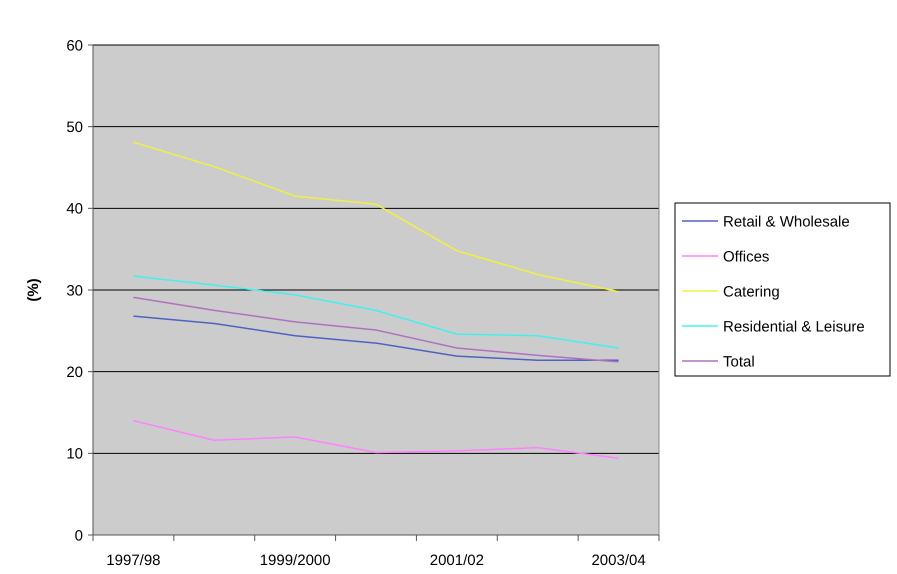 This screenshot has height=574, width=897. Describe the element at coordinates (74, 127) in the screenshot. I see `y-tick-label: 50` at that location.